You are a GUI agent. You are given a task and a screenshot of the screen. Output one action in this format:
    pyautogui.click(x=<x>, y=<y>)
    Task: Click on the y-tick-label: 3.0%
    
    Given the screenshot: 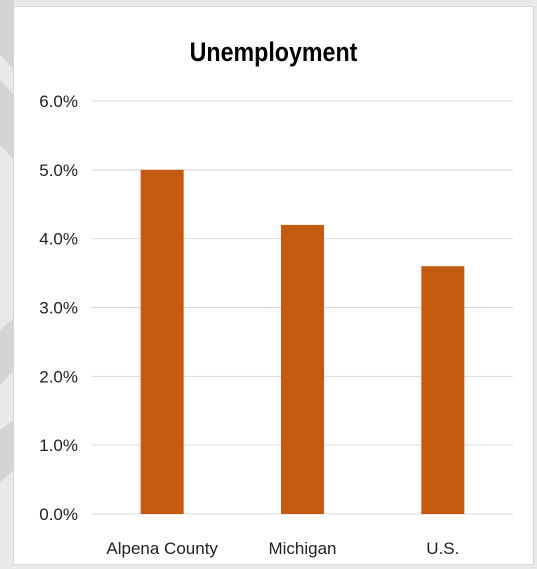 What is the action you would take?
    pyautogui.click(x=58, y=308)
    